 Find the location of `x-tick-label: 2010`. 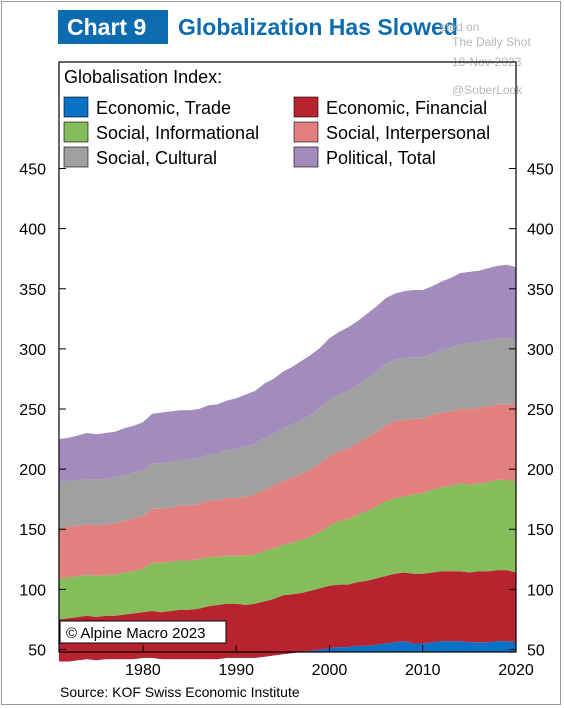

x-tick-label: 2010 is located at coordinates (423, 670).